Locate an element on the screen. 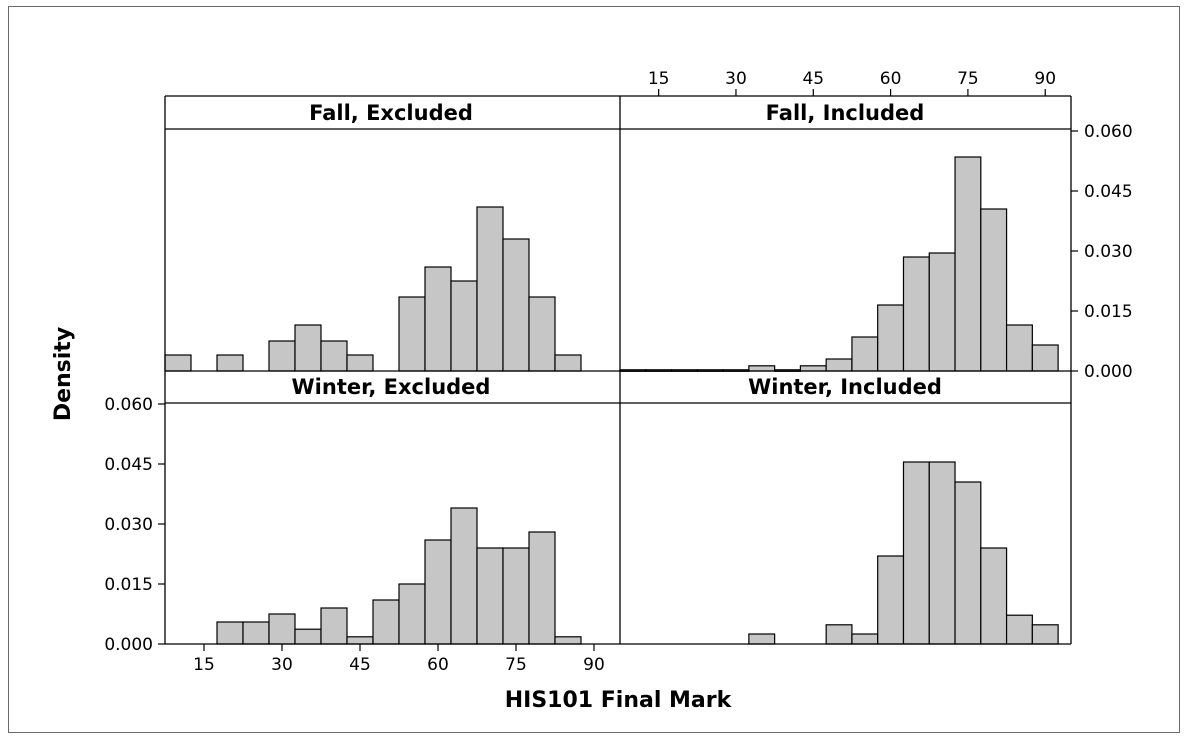  y-tick-label-left-0.000: 0.000 is located at coordinates (128, 645).